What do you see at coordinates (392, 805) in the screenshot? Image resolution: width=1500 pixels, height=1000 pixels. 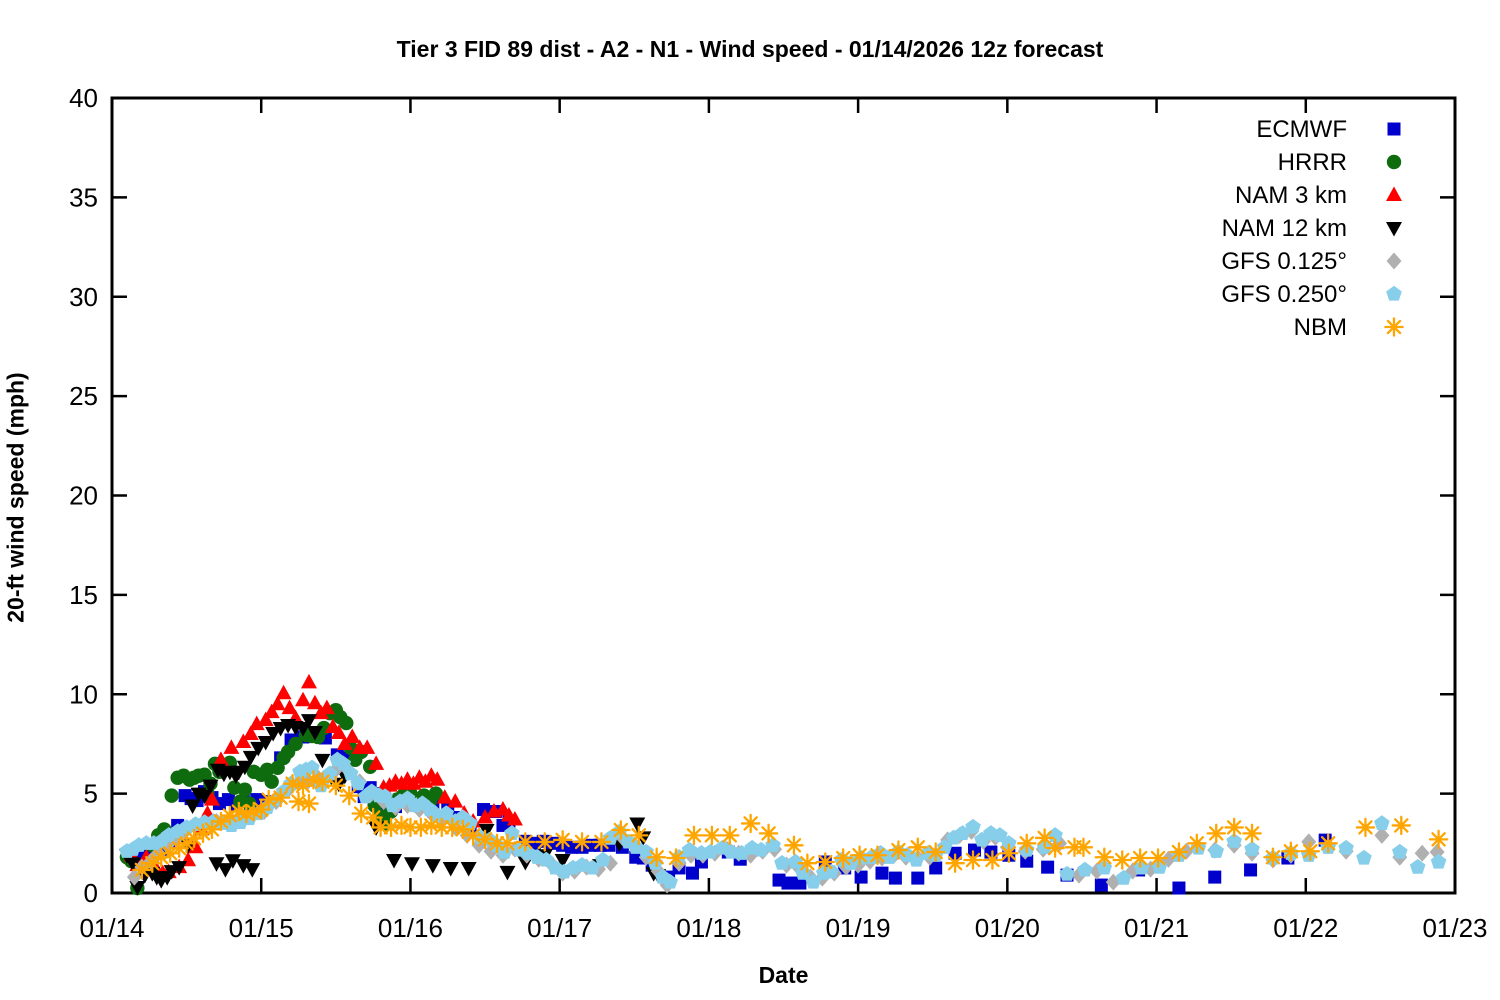 I see `series-nam12km` at bounding box center [392, 805].